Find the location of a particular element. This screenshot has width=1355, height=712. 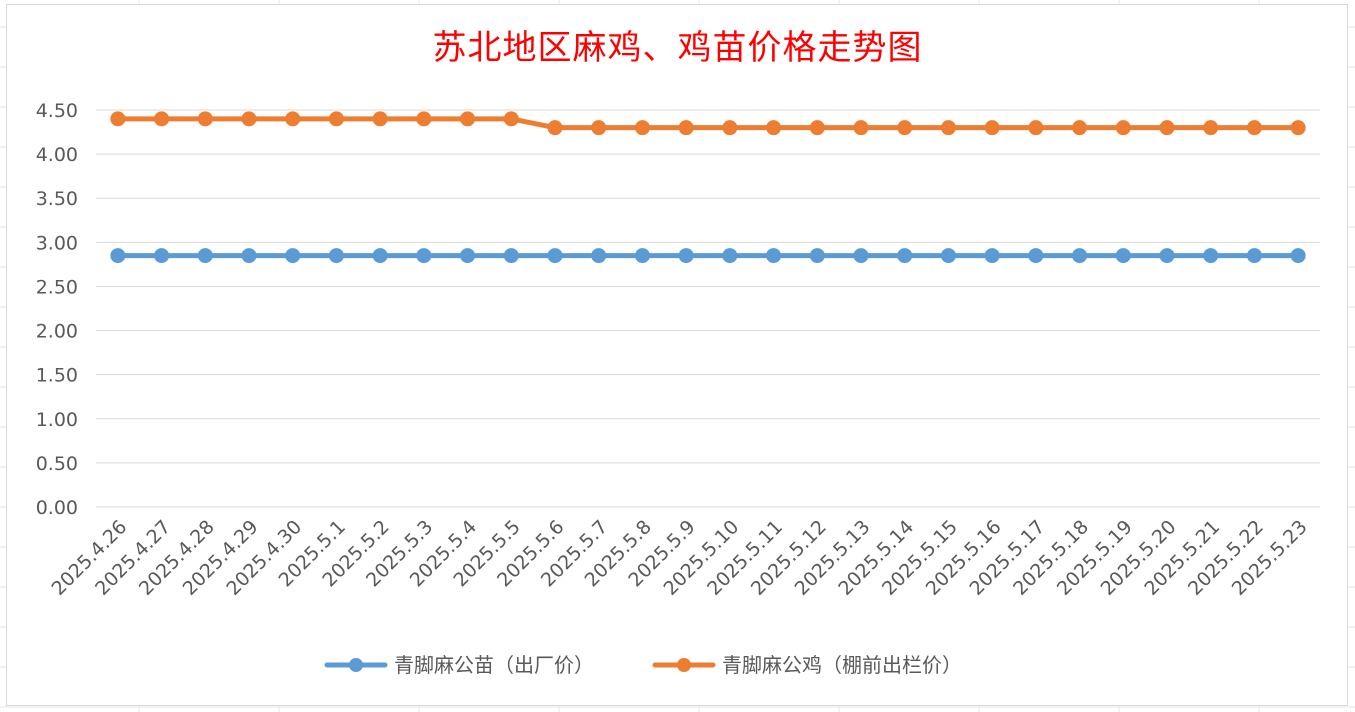

y-tick-label: 2.50 is located at coordinates (57, 287).